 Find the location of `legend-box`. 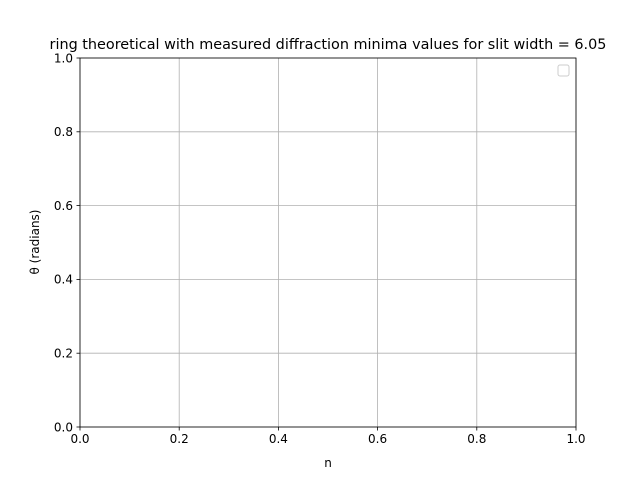

legend-box is located at coordinates (563, 70).